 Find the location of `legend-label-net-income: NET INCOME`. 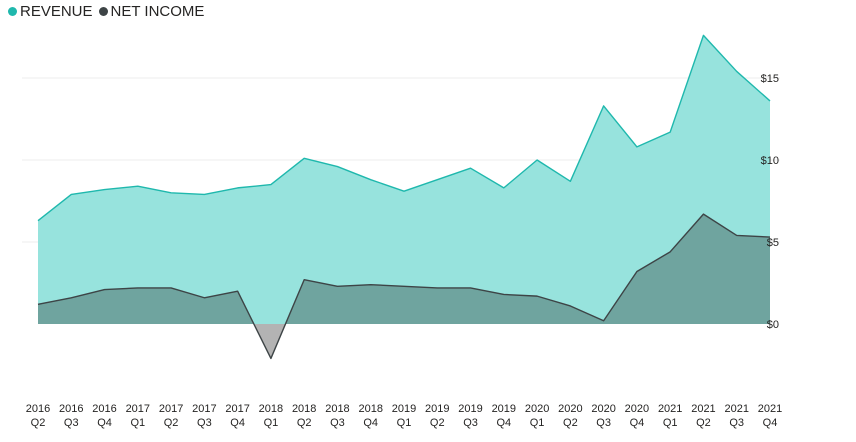

legend-label-net-income: NET INCOME is located at coordinates (157, 11).